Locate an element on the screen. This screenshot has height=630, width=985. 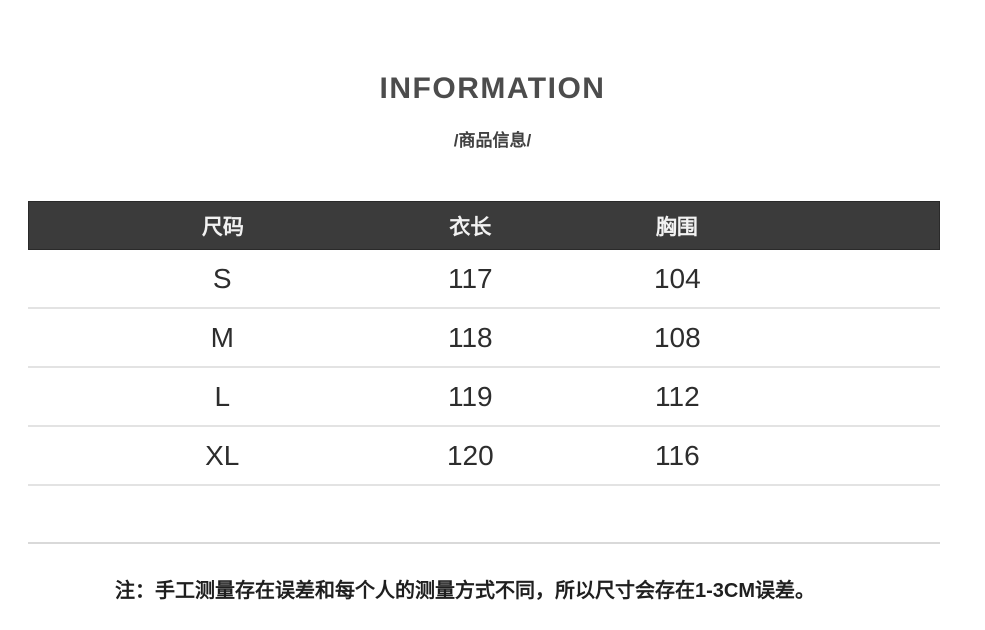
header-cell-length: 衣长 is located at coordinates (470, 227).